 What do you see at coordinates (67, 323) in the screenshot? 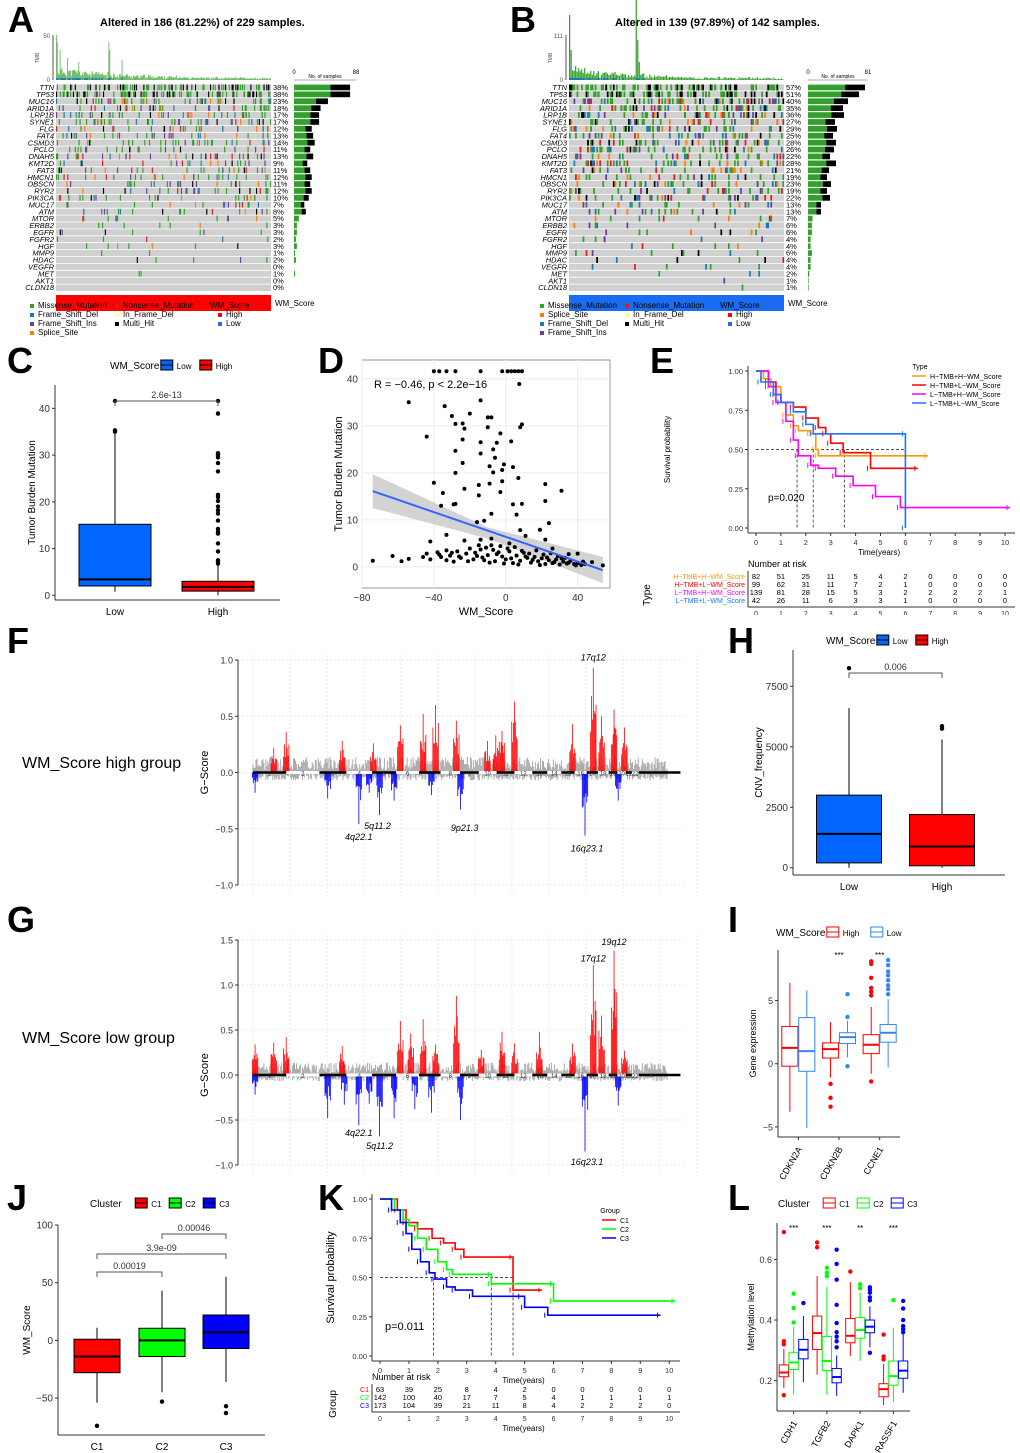
I see `legend-item: Frame_Shift_Ins` at bounding box center [67, 323].